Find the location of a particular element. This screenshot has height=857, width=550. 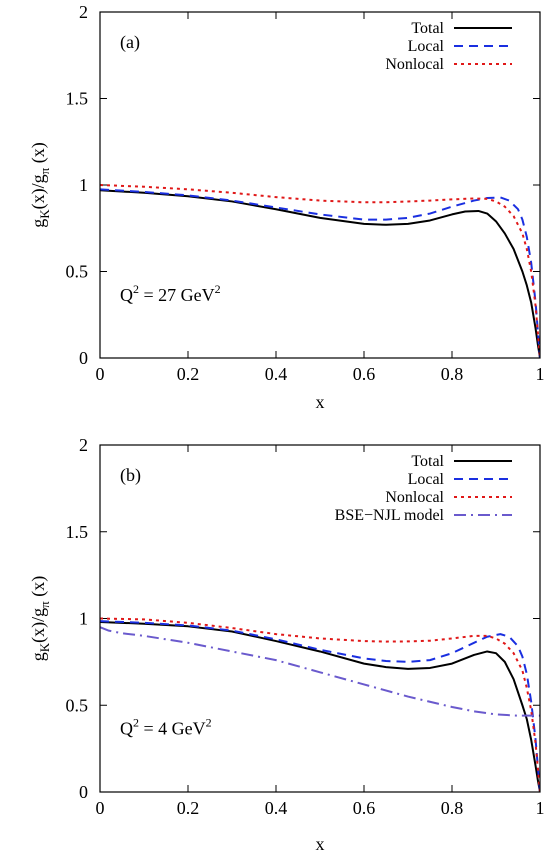

legend-label: BSE−NJL model is located at coordinates (390, 515).